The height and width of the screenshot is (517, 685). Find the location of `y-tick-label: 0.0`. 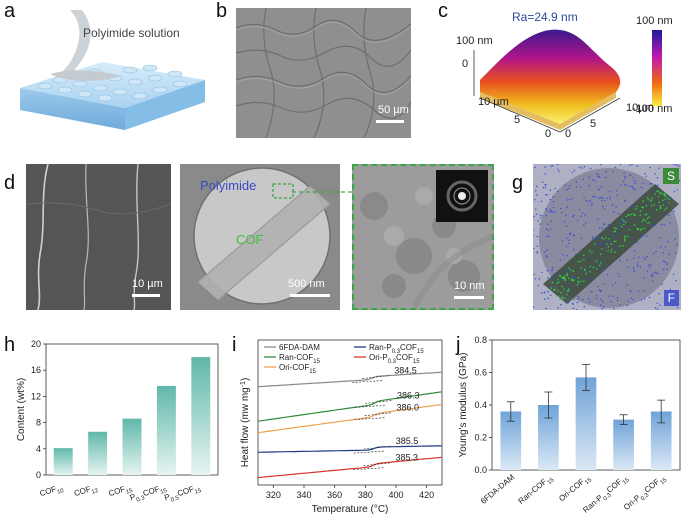

y-tick-label: 0.0 is located at coordinates (480, 470).